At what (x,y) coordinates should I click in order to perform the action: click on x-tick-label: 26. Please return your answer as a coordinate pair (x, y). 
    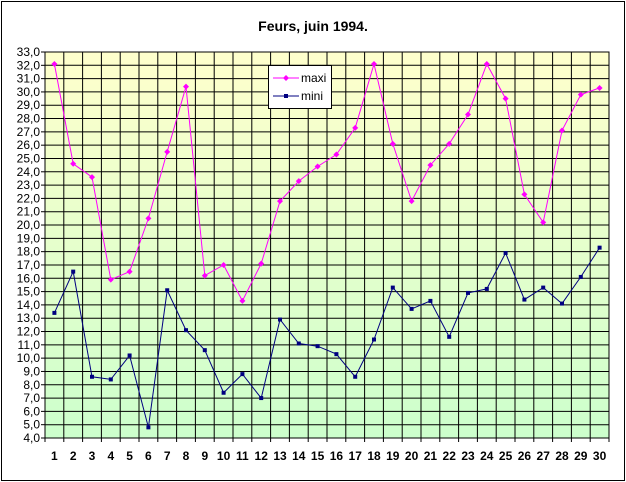
    Looking at the image, I should click on (525, 456).